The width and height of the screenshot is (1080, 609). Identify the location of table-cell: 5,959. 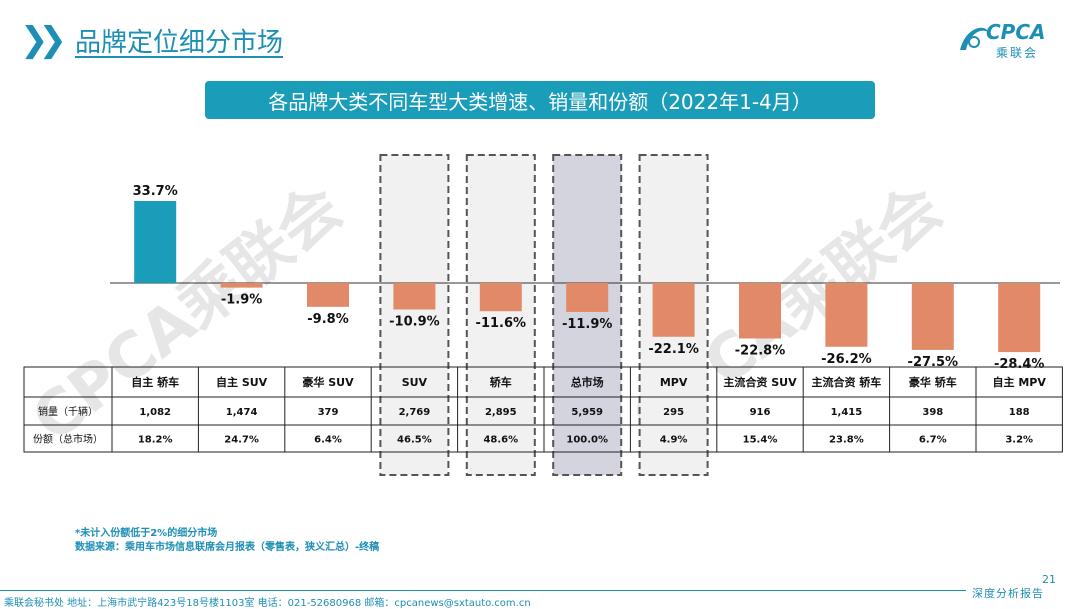
(587, 412).